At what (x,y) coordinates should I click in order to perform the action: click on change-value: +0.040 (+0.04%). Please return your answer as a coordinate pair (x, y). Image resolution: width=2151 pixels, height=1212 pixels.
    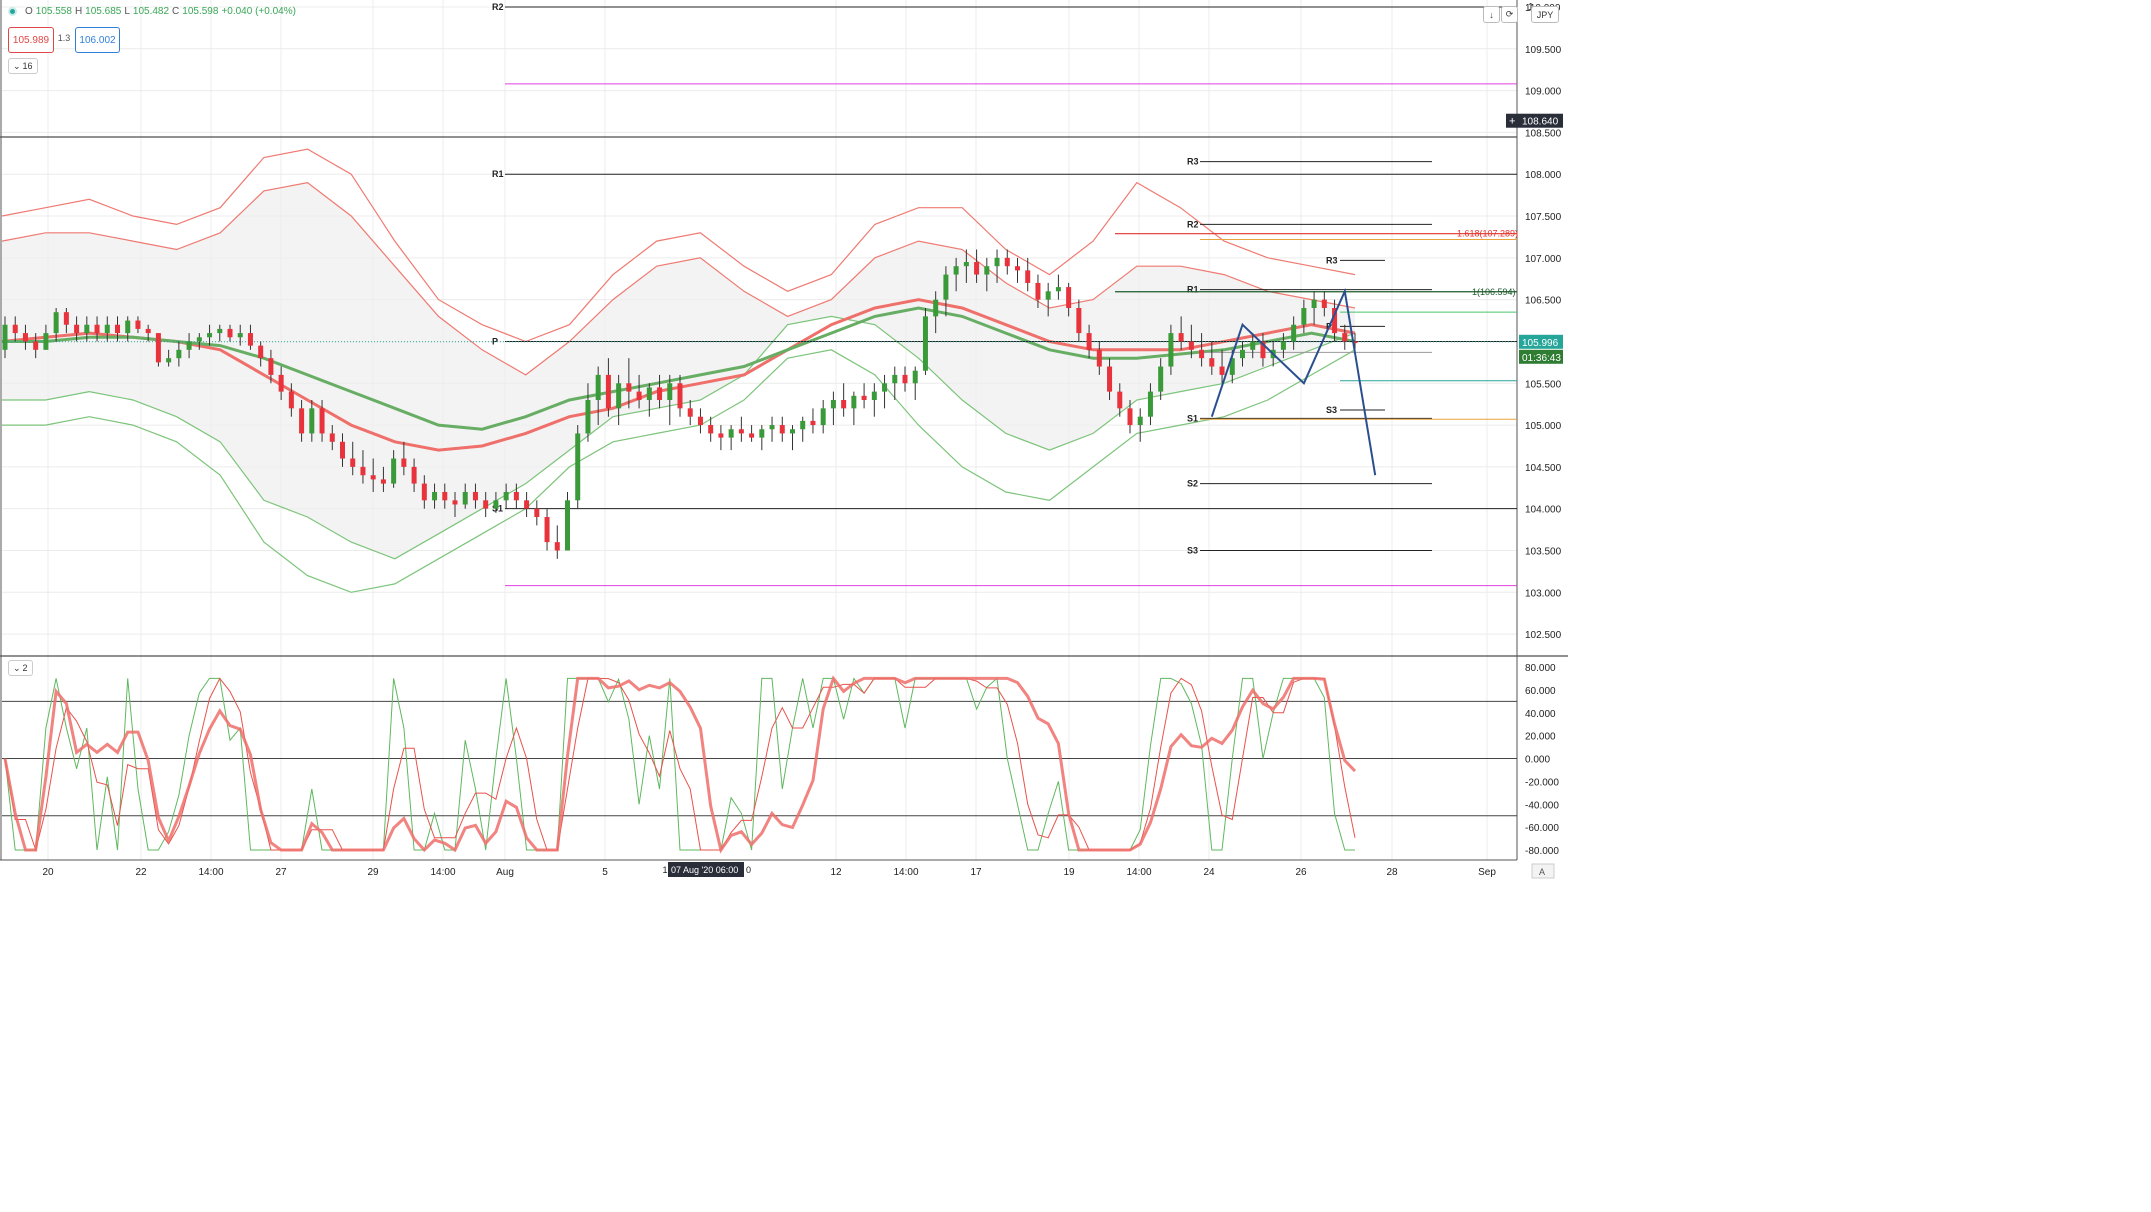
    Looking at the image, I should click on (258, 11).